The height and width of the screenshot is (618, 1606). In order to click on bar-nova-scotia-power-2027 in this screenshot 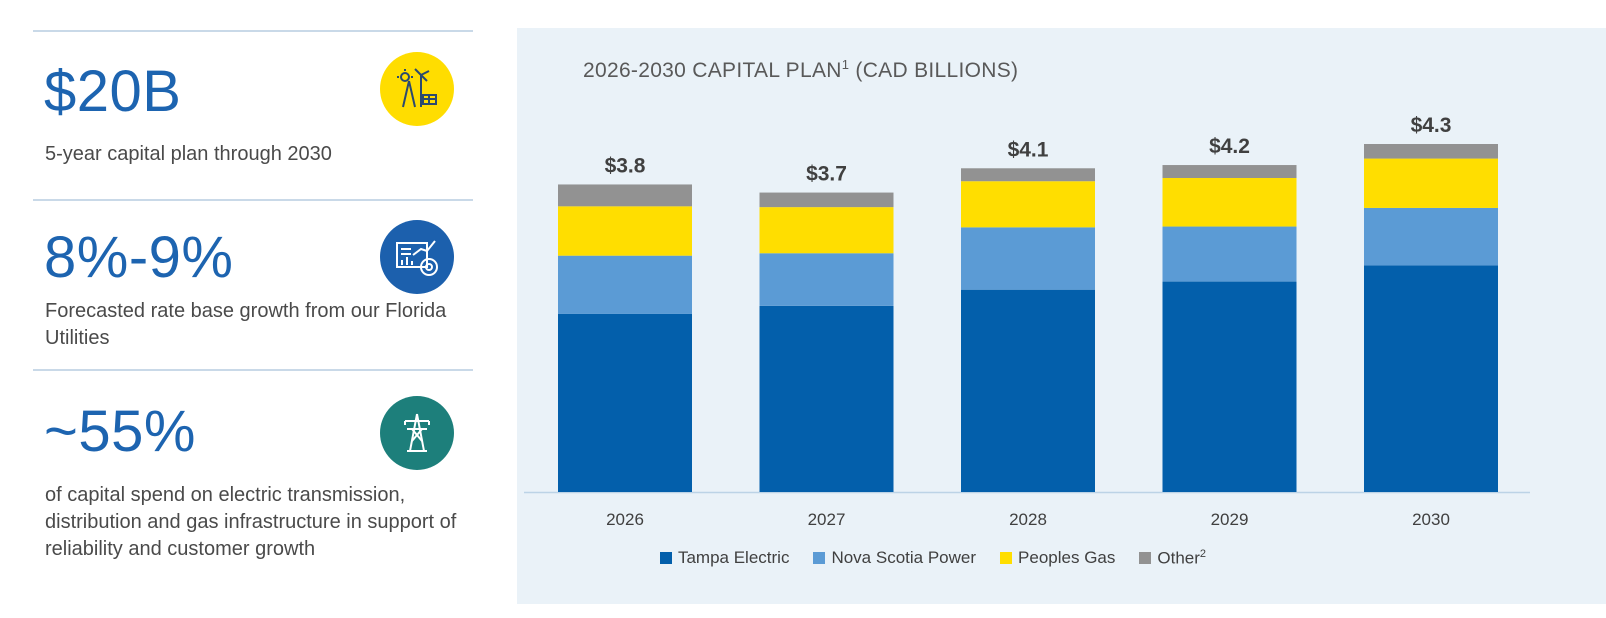, I will do `click(826, 279)`.